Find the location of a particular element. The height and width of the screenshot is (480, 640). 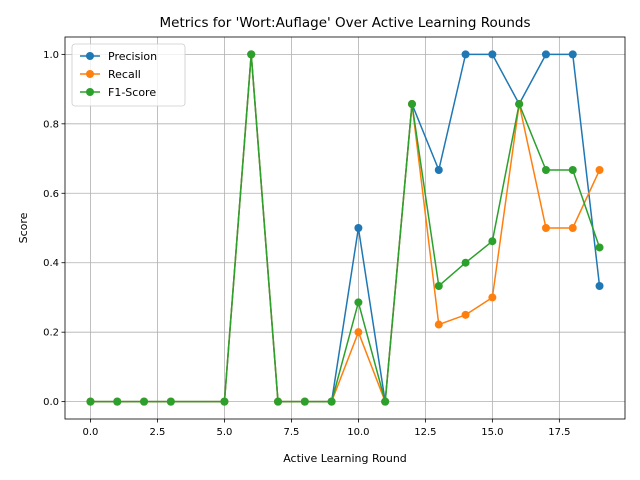

x-tick-label: 5.0 is located at coordinates (224, 432).